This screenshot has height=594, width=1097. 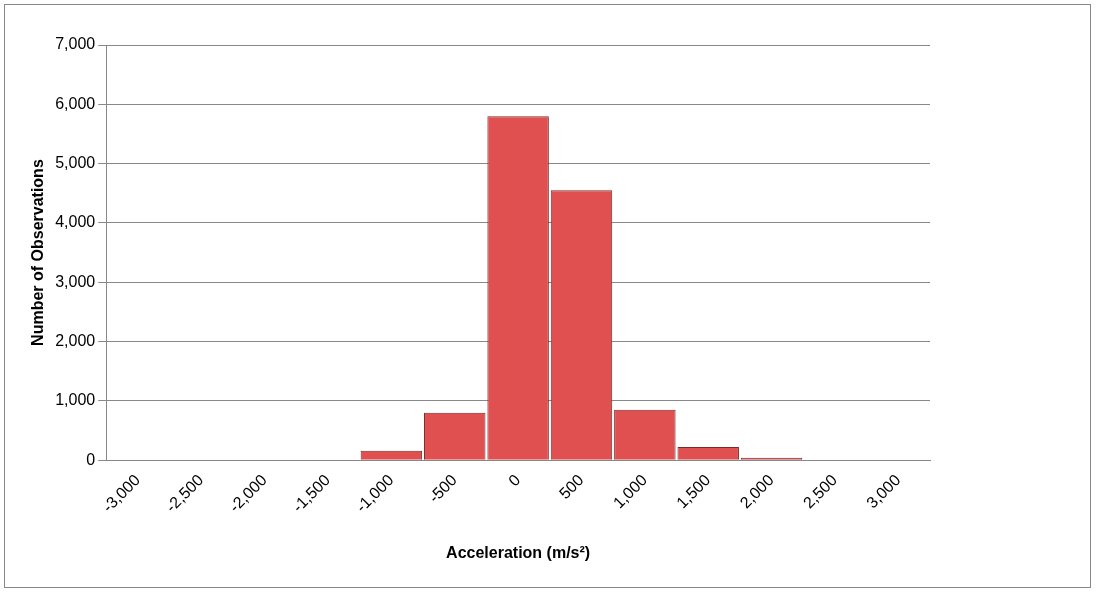 I want to click on y-tick-label: 7,000, so click(x=75, y=44).